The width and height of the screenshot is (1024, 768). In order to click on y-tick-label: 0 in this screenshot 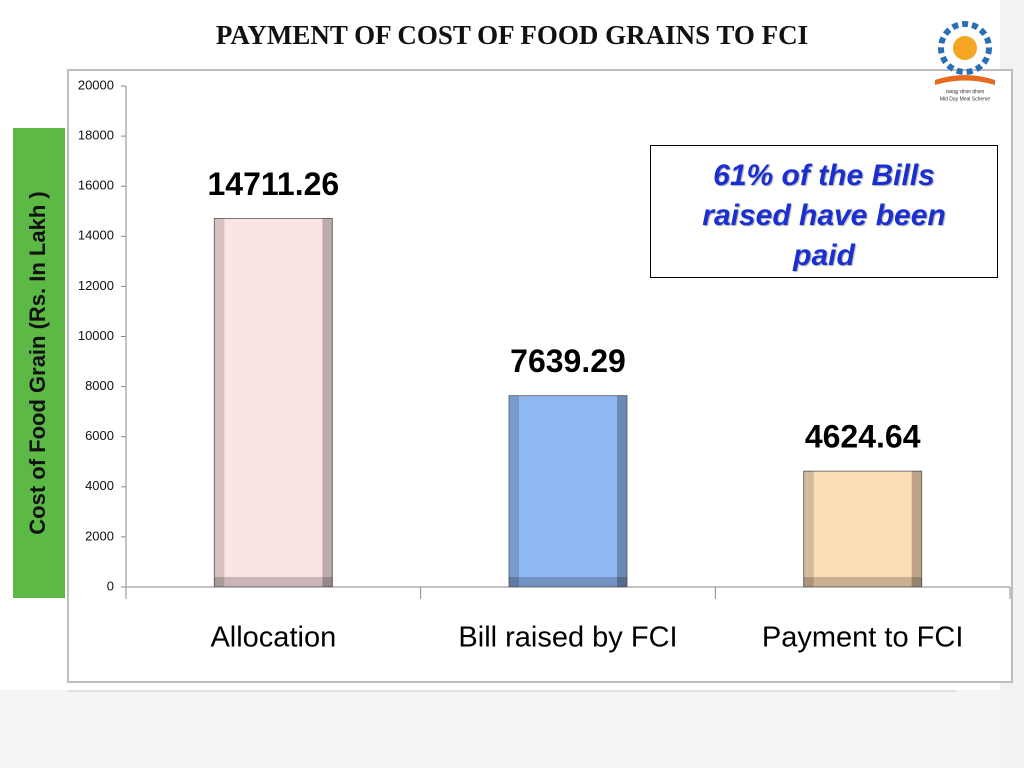, I will do `click(110, 585)`.